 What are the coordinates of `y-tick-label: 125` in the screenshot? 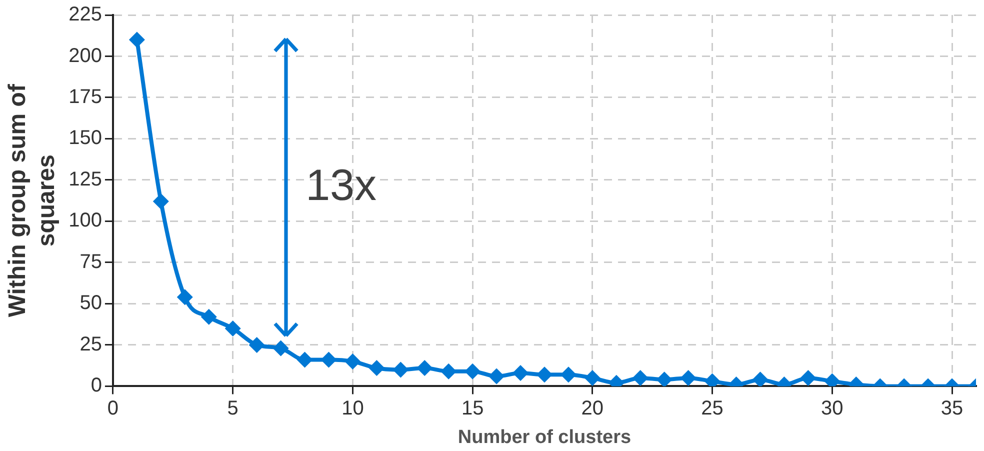 It's located at (85, 179).